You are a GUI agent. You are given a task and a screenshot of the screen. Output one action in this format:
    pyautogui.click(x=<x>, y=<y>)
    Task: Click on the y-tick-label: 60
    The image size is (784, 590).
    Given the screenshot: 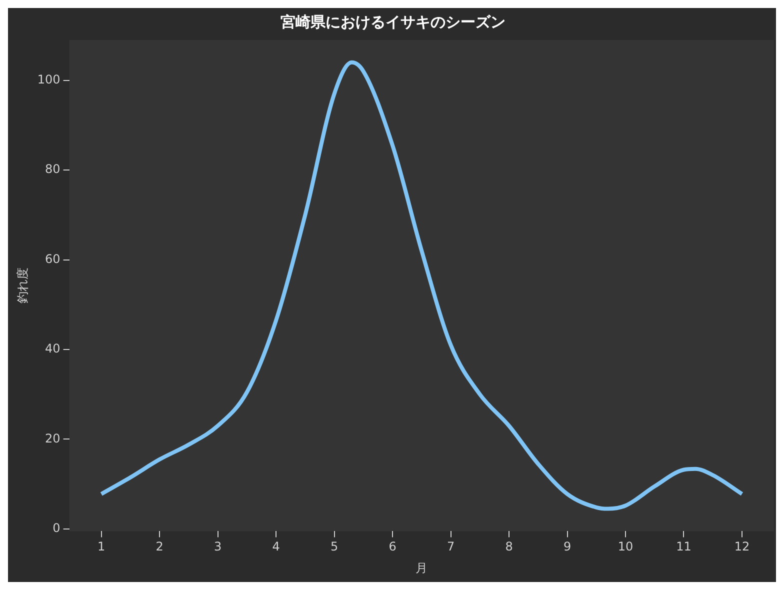 What is the action you would take?
    pyautogui.click(x=52, y=259)
    